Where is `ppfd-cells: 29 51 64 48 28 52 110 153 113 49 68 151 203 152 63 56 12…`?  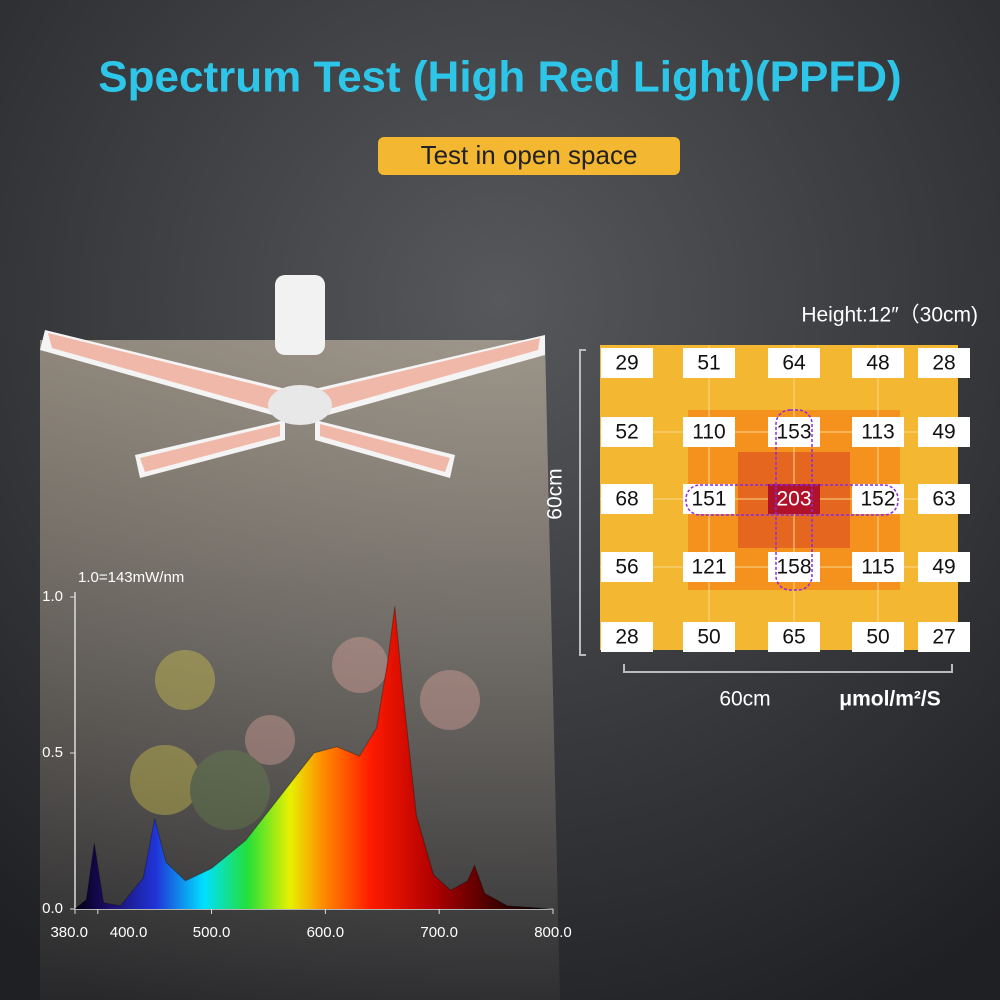 ppfd-cells: 29 51 64 48 28 52 110 153 113 49 68 151 203 152 63 56 12… is located at coordinates (785, 500).